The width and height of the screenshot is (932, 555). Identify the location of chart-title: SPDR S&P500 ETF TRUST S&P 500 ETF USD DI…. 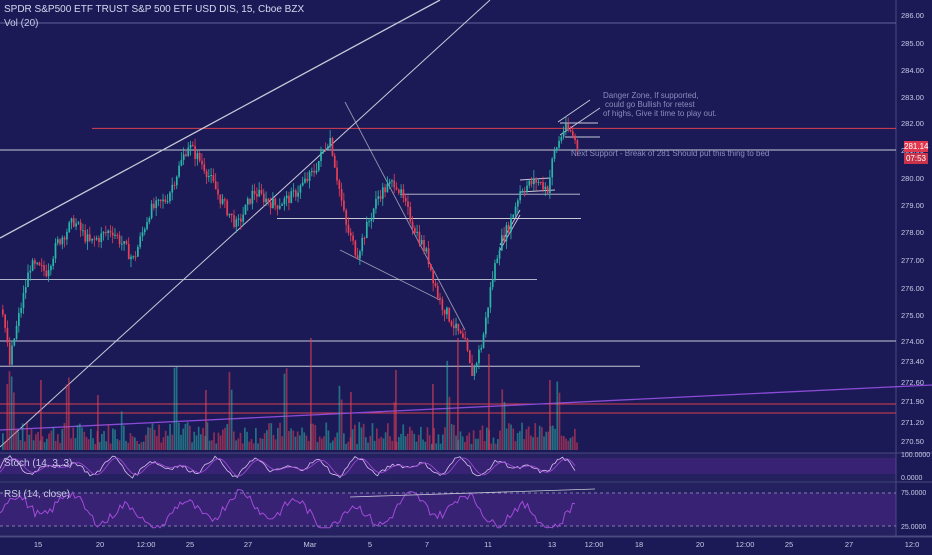
(154, 9).